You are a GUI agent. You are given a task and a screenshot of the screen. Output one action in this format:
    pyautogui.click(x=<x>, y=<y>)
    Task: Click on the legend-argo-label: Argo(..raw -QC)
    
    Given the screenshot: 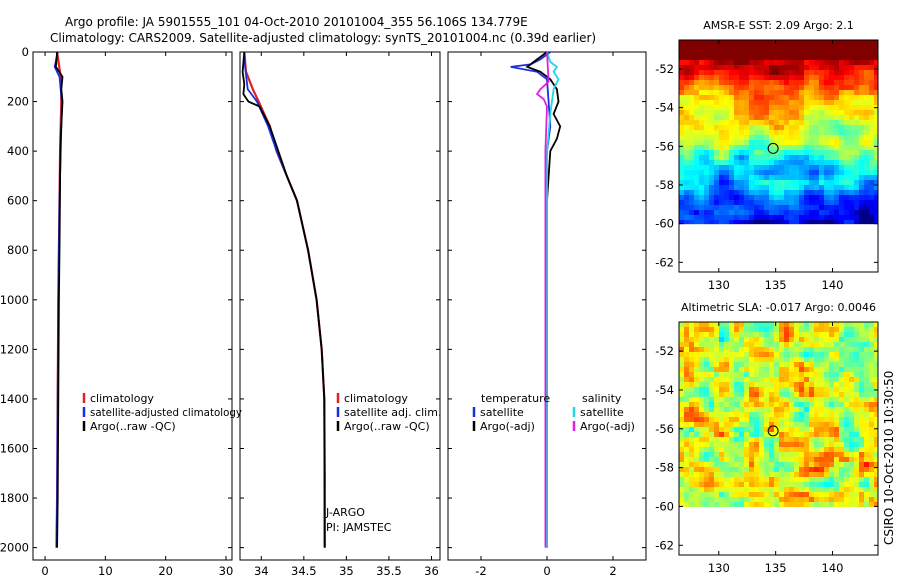 What is the action you would take?
    pyautogui.click(x=387, y=426)
    